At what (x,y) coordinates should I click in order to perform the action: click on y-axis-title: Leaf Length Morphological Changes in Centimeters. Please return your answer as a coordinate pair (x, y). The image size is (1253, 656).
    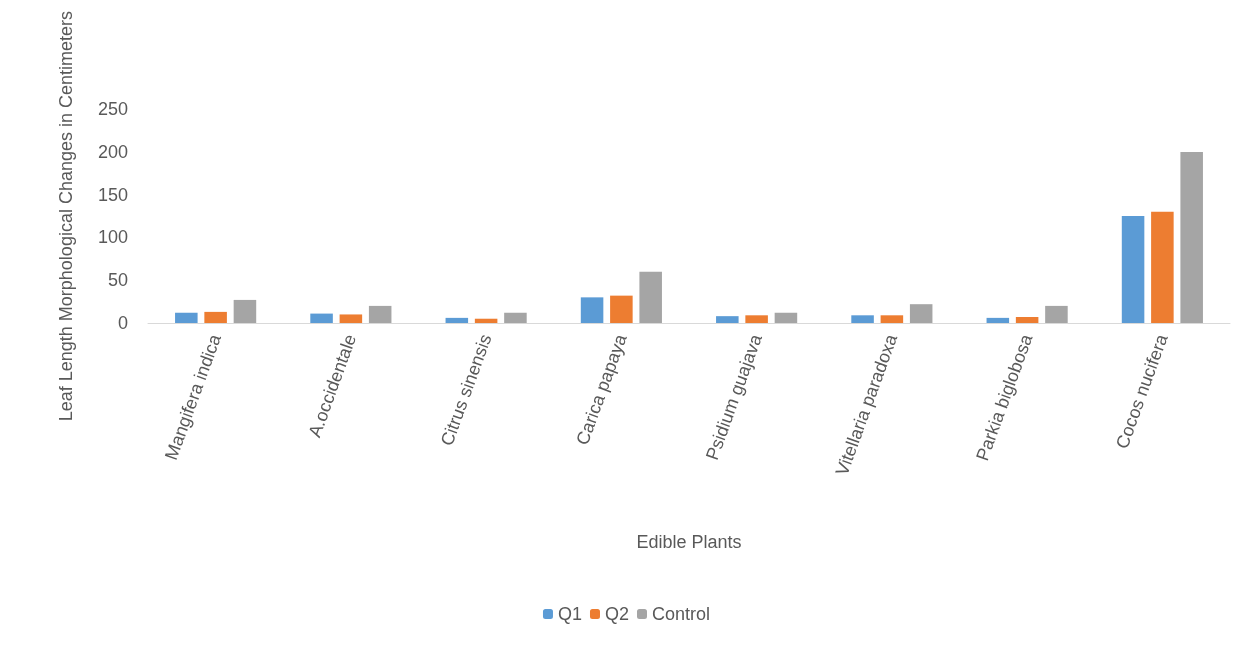
    Looking at the image, I should click on (66, 216).